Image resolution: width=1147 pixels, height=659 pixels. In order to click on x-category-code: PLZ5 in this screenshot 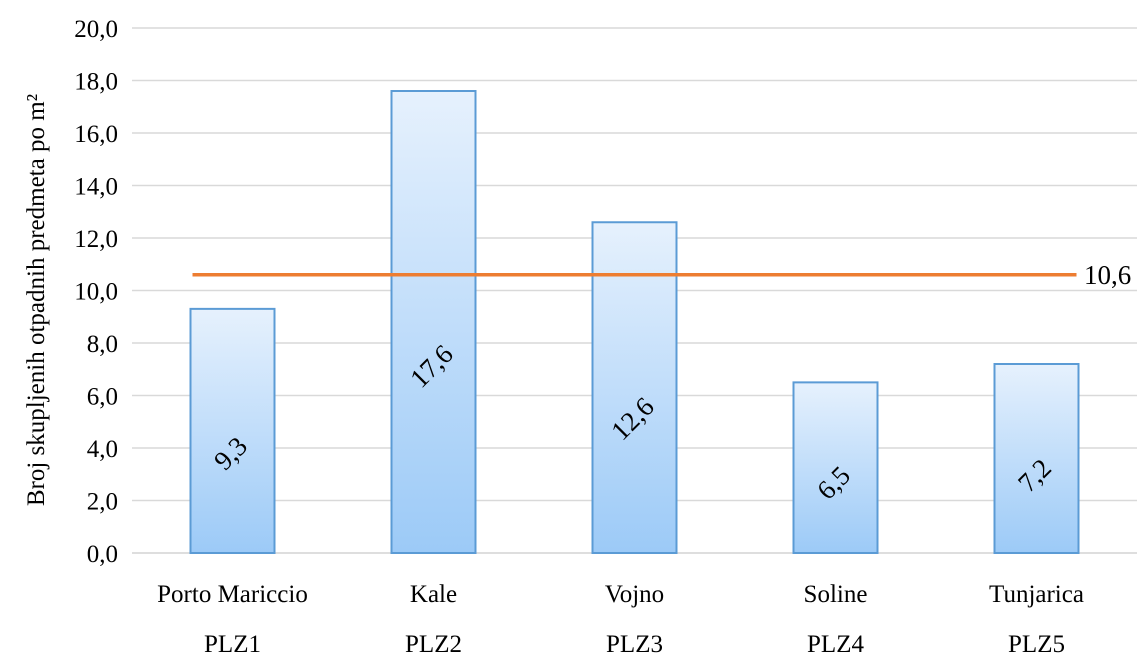, I will do `click(1036, 644)`.